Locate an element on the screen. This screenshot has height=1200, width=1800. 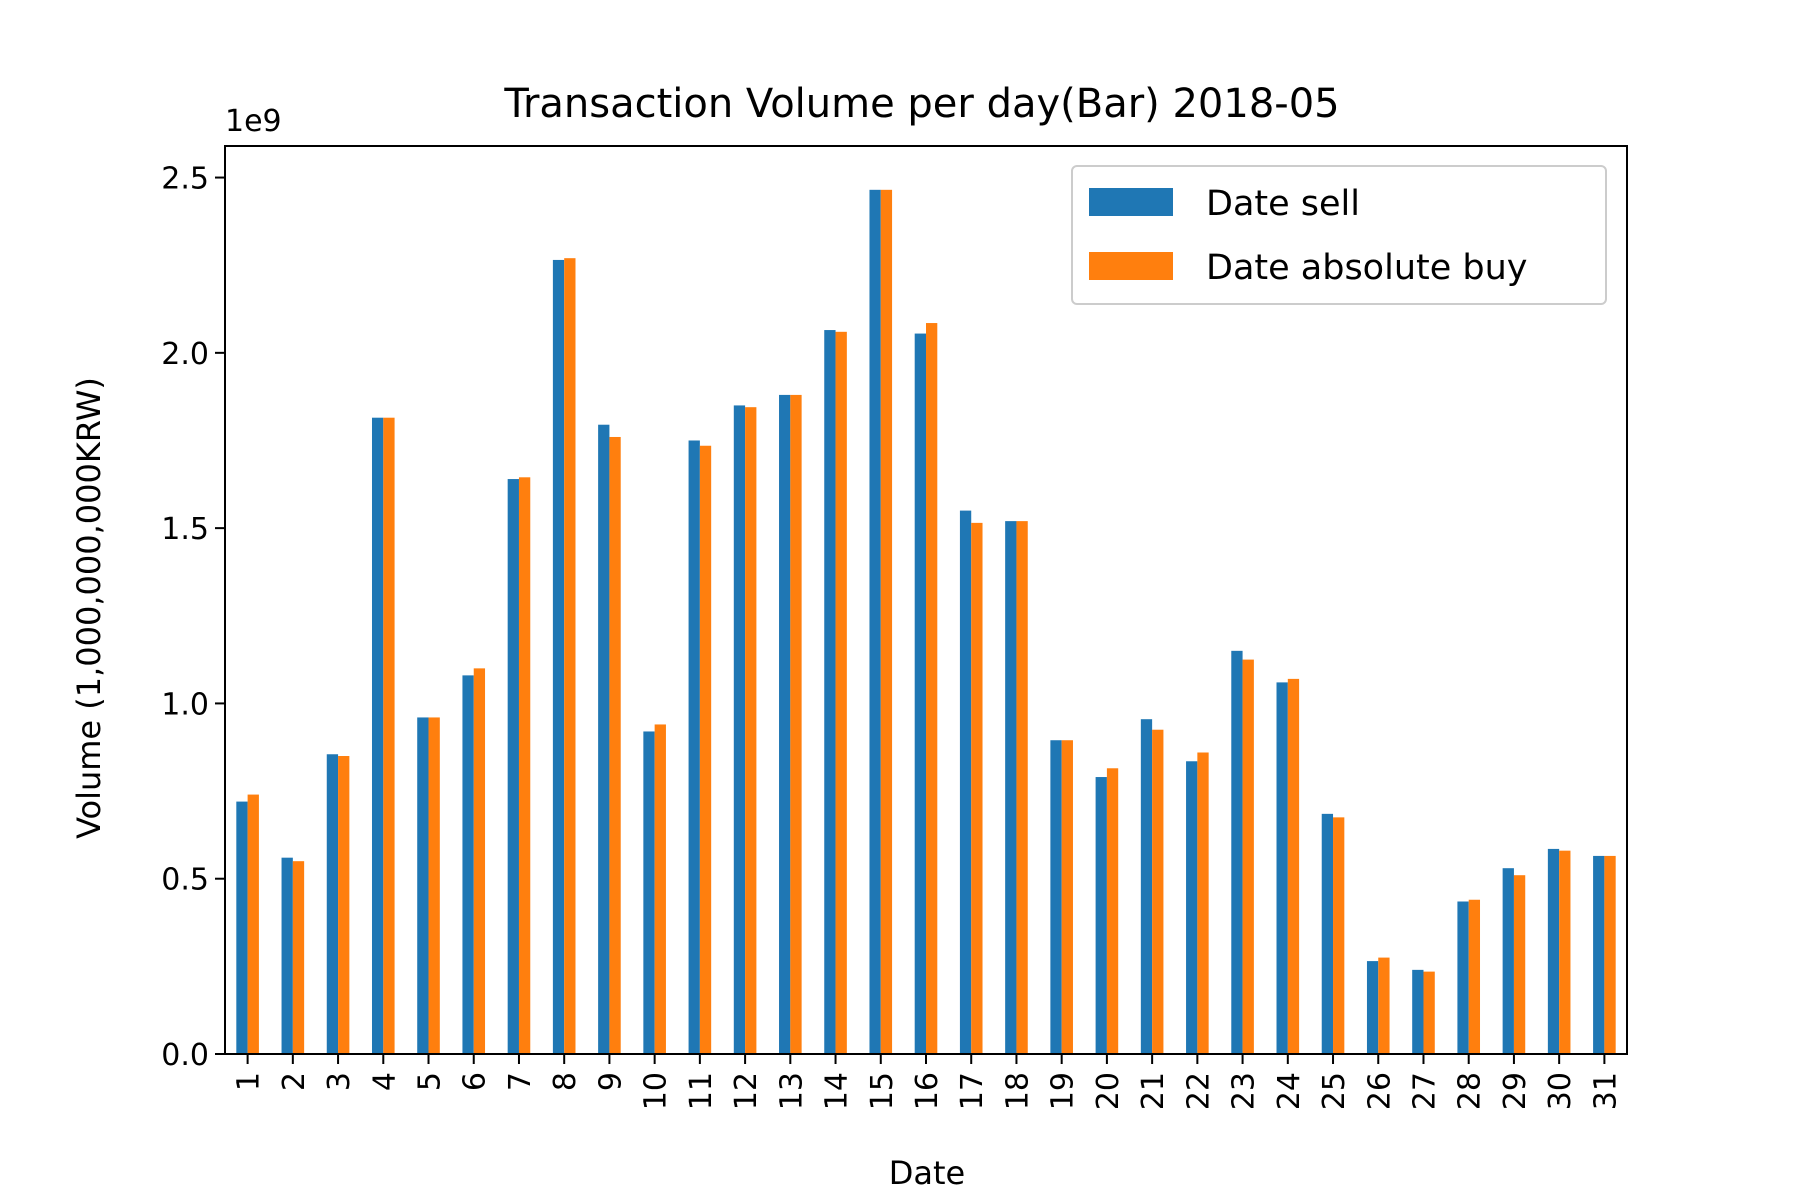
x-tick-label: 21 is located at coordinates (1153, 1091).